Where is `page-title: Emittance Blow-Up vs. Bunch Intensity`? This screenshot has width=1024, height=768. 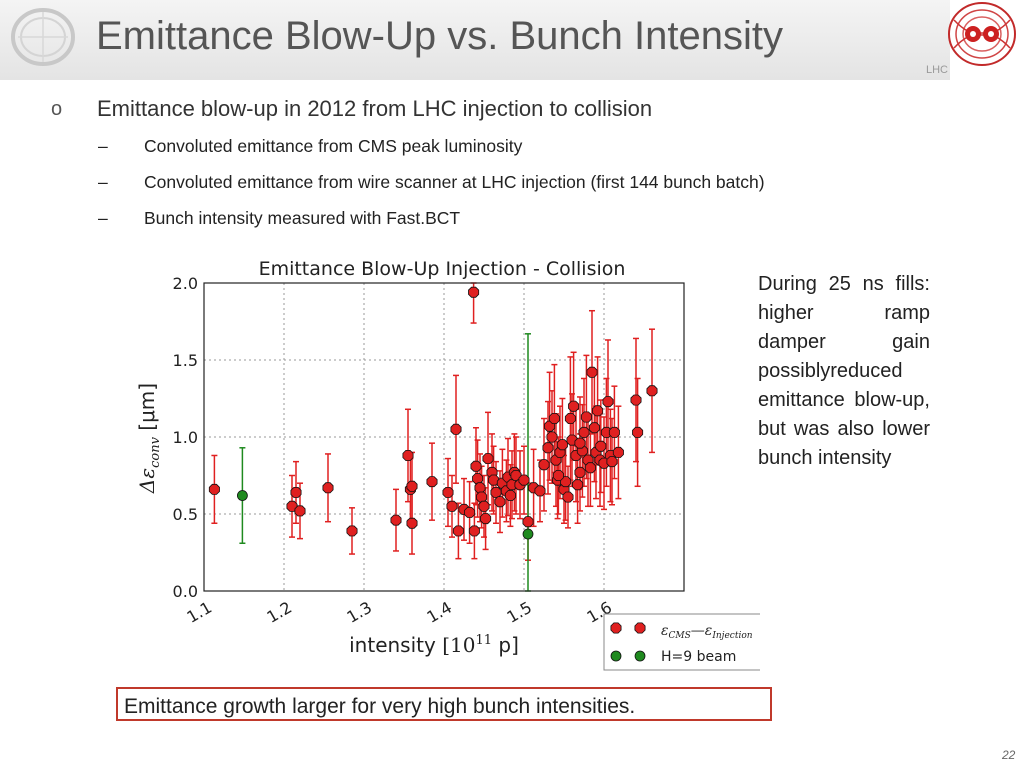
page-title: Emittance Blow-Up vs. Bunch Intensity is located at coordinates (439, 36).